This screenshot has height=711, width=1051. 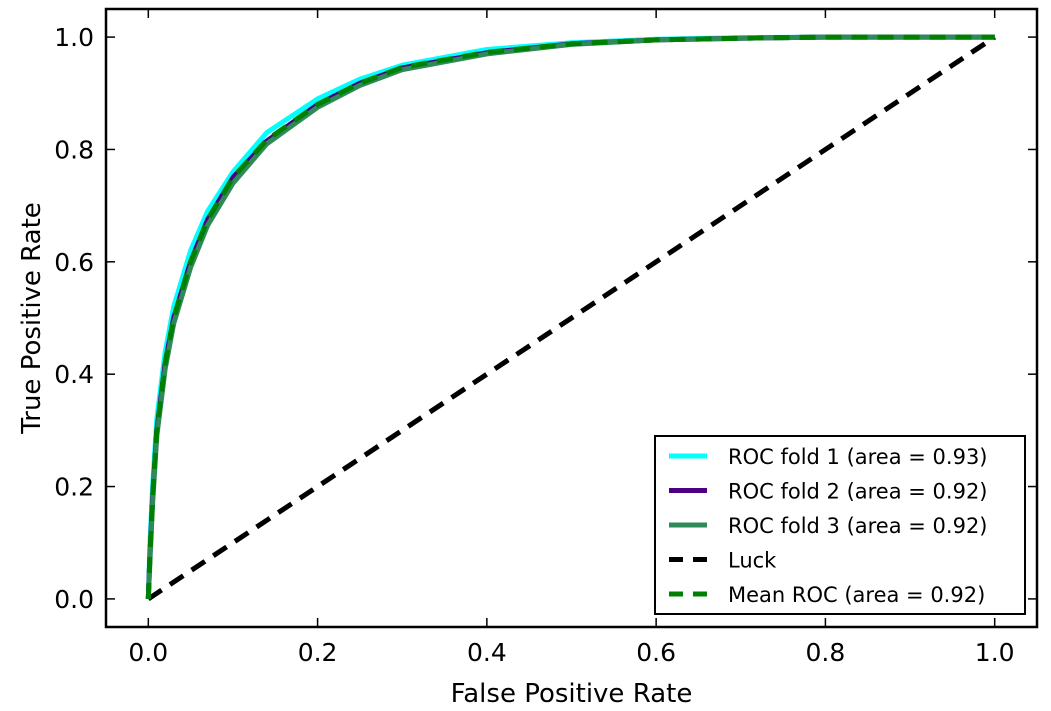 What do you see at coordinates (487, 652) in the screenshot?
I see `x-tick-label: 0.4` at bounding box center [487, 652].